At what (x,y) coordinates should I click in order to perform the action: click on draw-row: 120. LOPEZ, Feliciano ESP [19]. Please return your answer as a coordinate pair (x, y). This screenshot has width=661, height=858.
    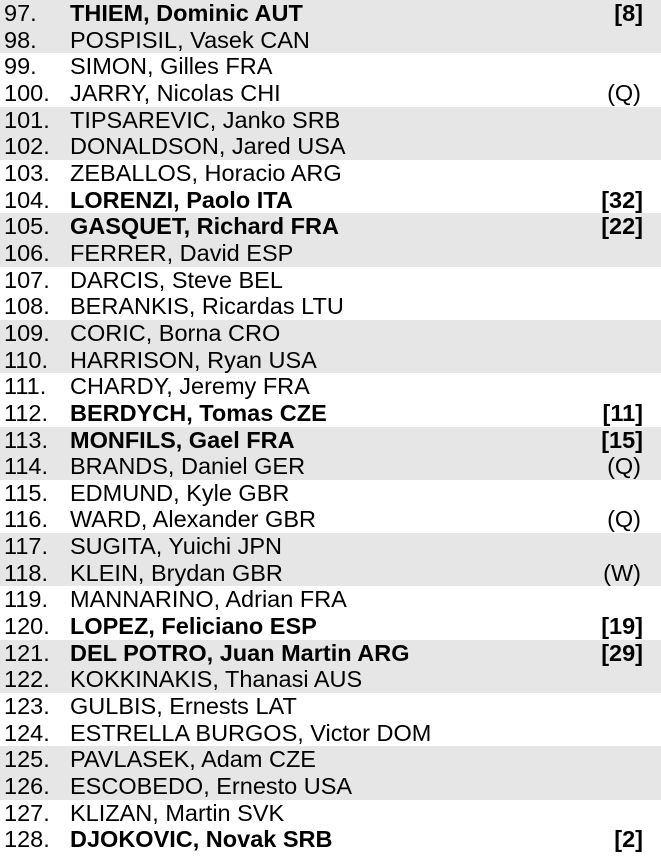
    Looking at the image, I should click on (330, 626).